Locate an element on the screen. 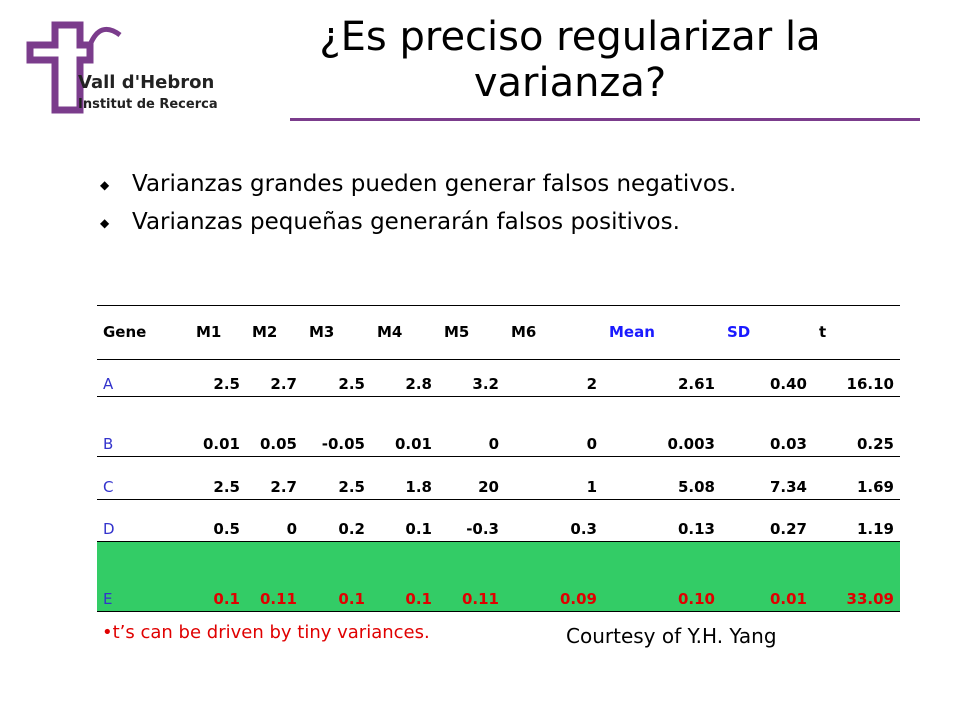 This screenshot has height=720, width=960. table-row: E 0.1 0.11 0.1 0.1 0.11 0.09 0.10 0.01 33.09 is located at coordinates (498, 576).